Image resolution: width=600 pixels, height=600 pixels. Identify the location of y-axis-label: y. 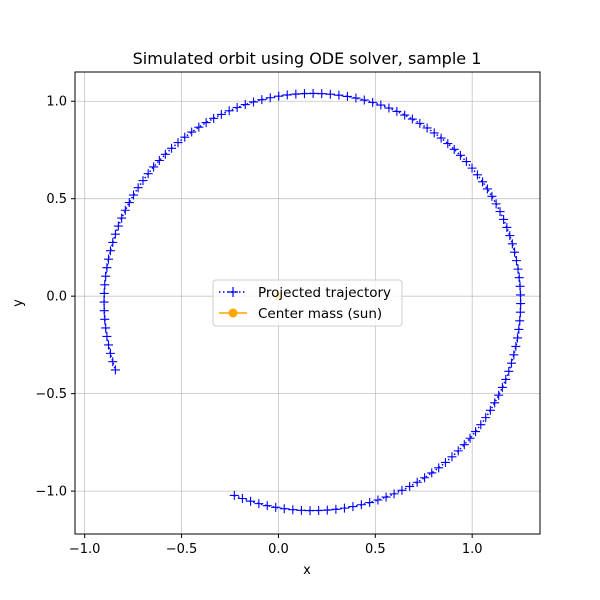
(18, 303).